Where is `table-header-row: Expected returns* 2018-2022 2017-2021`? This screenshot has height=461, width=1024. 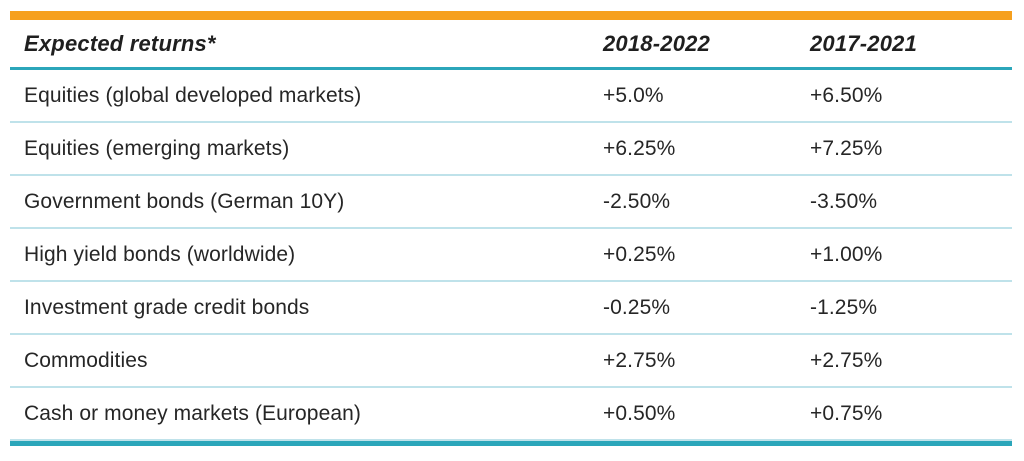 table-header-row: Expected returns* 2018-2022 2017-2021 is located at coordinates (511, 45).